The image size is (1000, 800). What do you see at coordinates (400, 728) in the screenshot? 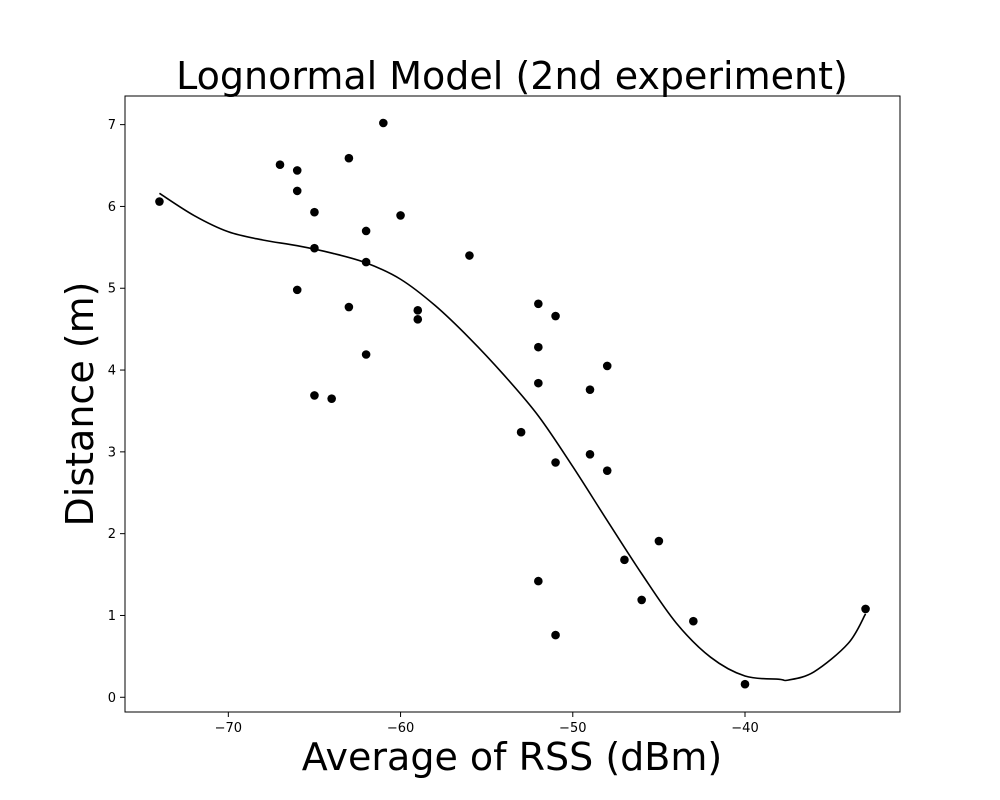
I see `x-tick-label: −60` at bounding box center [400, 728].